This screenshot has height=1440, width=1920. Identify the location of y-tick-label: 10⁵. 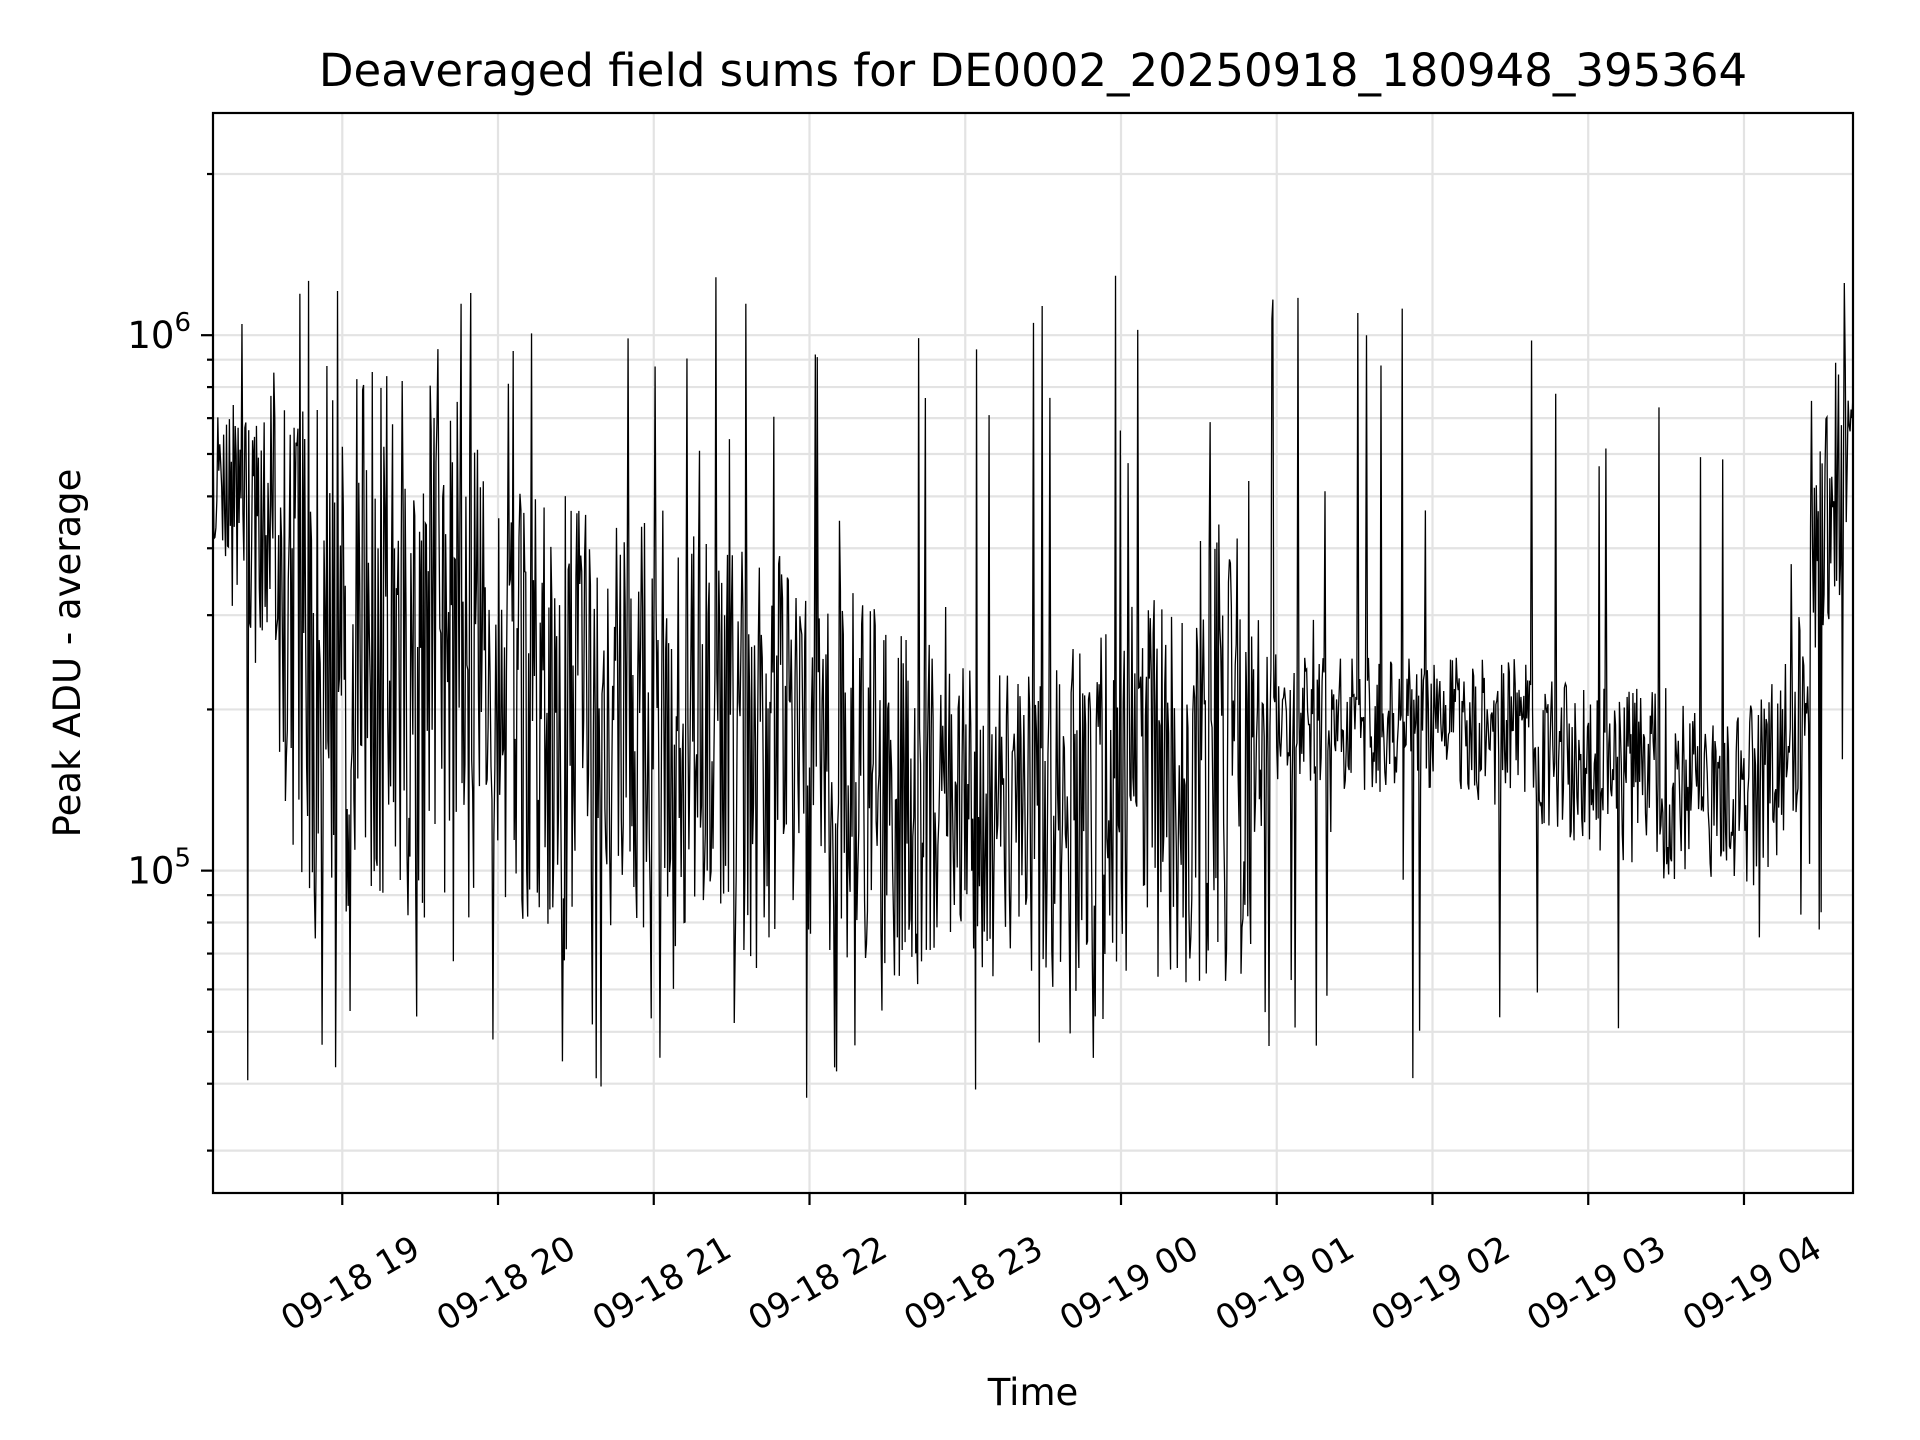
(159, 868).